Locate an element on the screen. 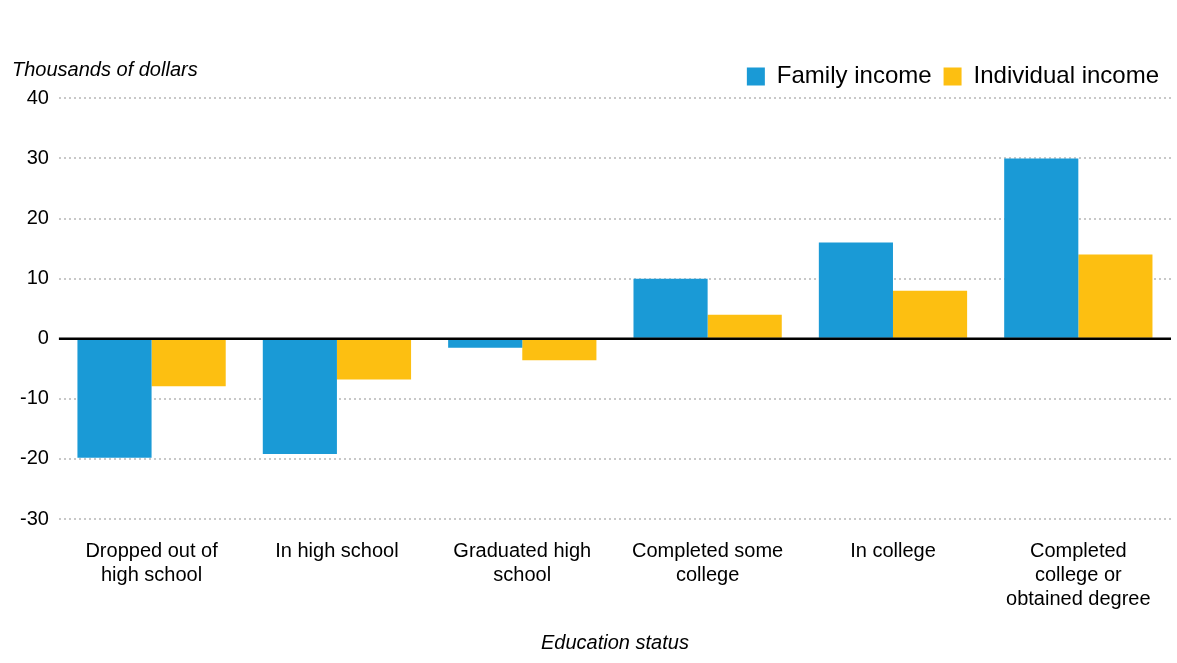 The image size is (1177, 663). y-tick-label: 30 is located at coordinates (37, 157).